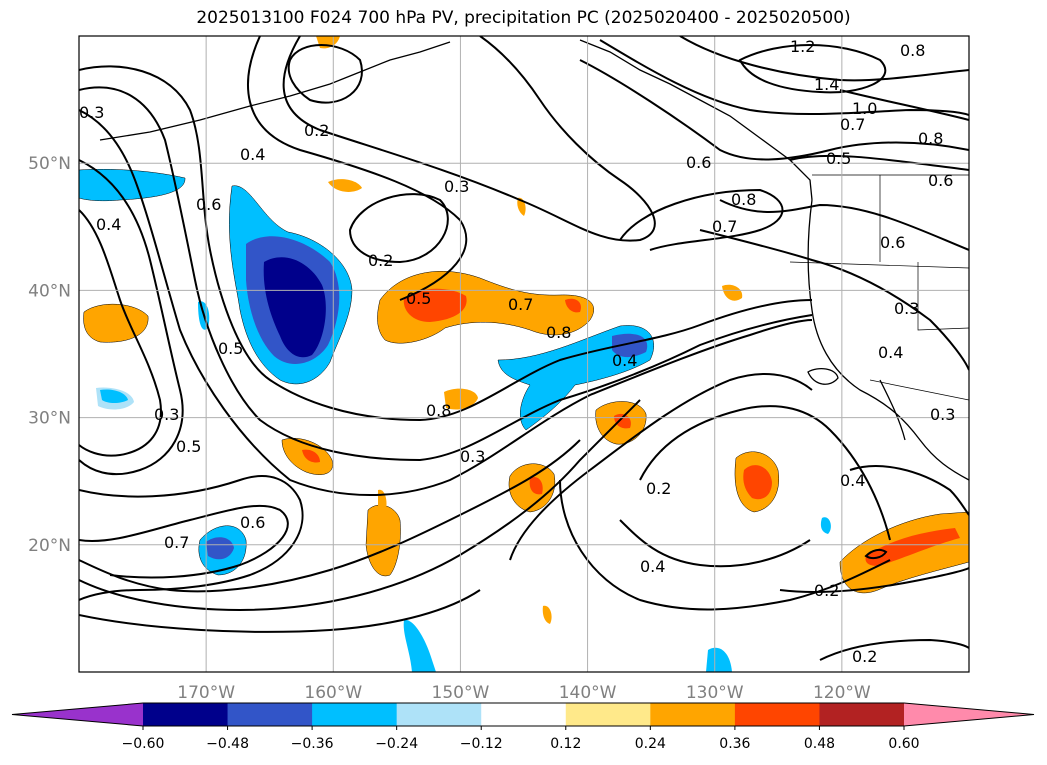  What do you see at coordinates (49, 419) in the screenshot?
I see `lat-tick-label: 30°N` at bounding box center [49, 419].